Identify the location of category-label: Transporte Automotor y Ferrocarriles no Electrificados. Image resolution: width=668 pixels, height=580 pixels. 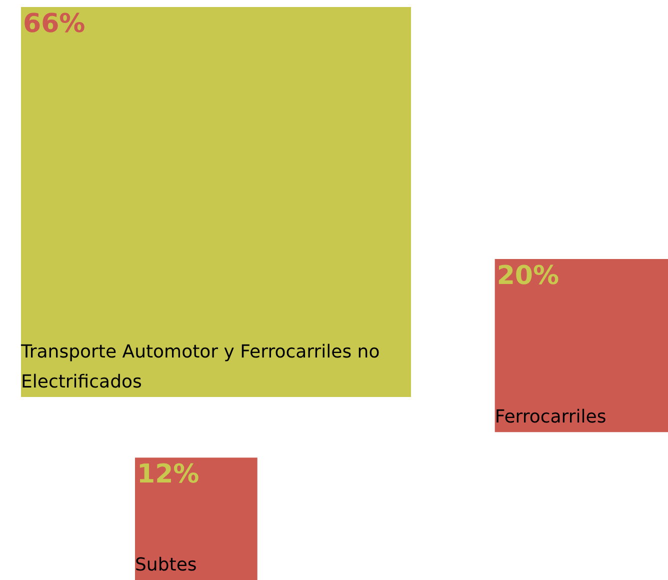
(203, 367).